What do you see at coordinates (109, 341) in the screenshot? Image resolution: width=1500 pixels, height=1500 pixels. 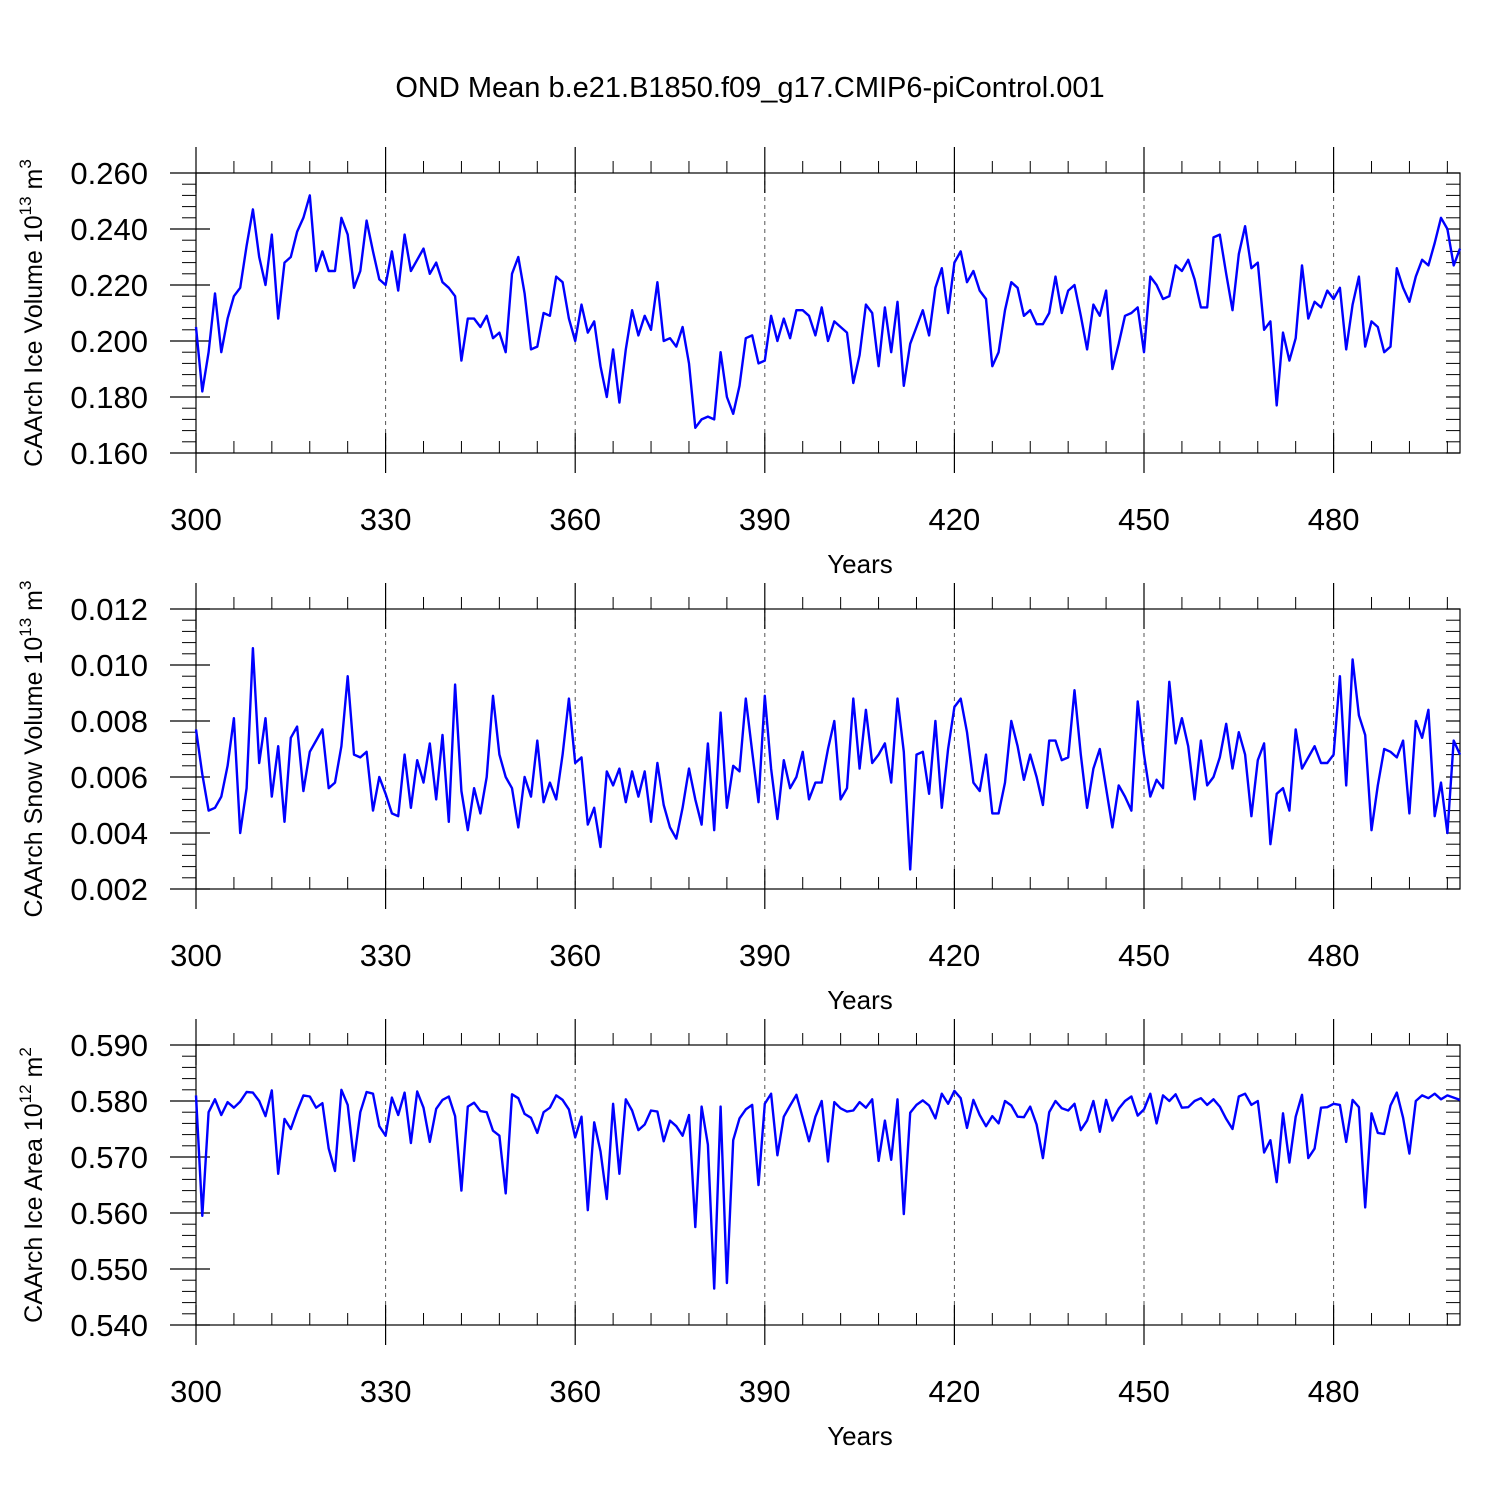 I see `y-tick-label: 0.200` at bounding box center [109, 341].